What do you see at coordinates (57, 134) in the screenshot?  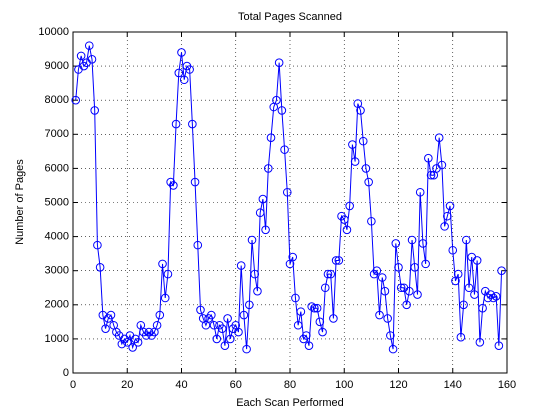 I see `y-tick-label: 7000` at bounding box center [57, 134].